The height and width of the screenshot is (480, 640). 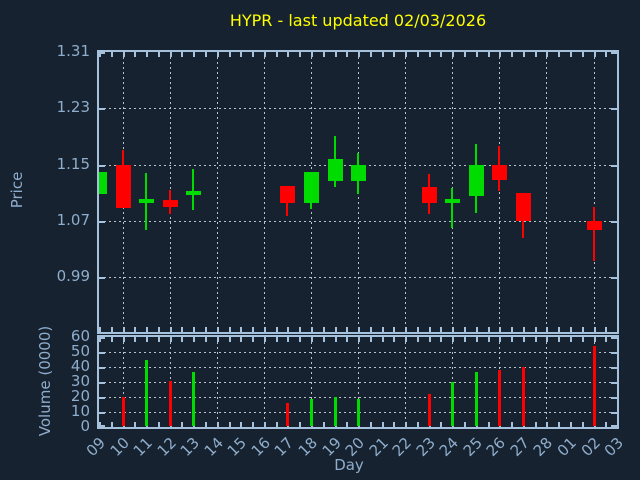 What do you see at coordinates (80, 381) in the screenshot?
I see `volume-tick-label: 30` at bounding box center [80, 381].